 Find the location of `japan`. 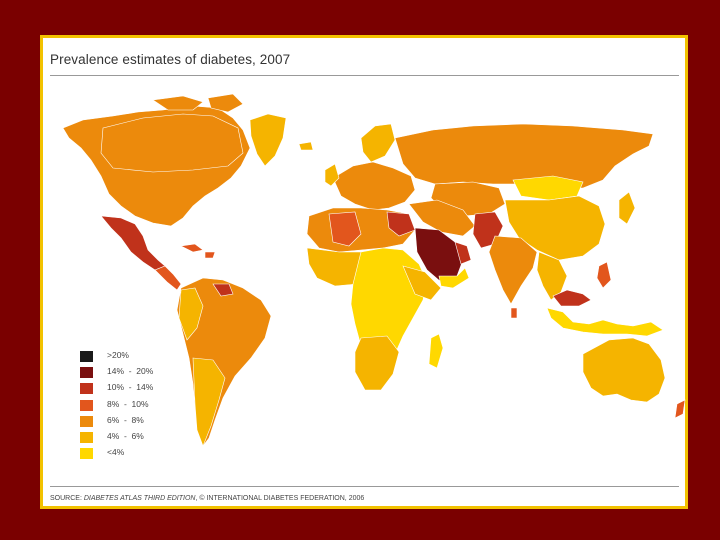

japan is located at coordinates (627, 208).